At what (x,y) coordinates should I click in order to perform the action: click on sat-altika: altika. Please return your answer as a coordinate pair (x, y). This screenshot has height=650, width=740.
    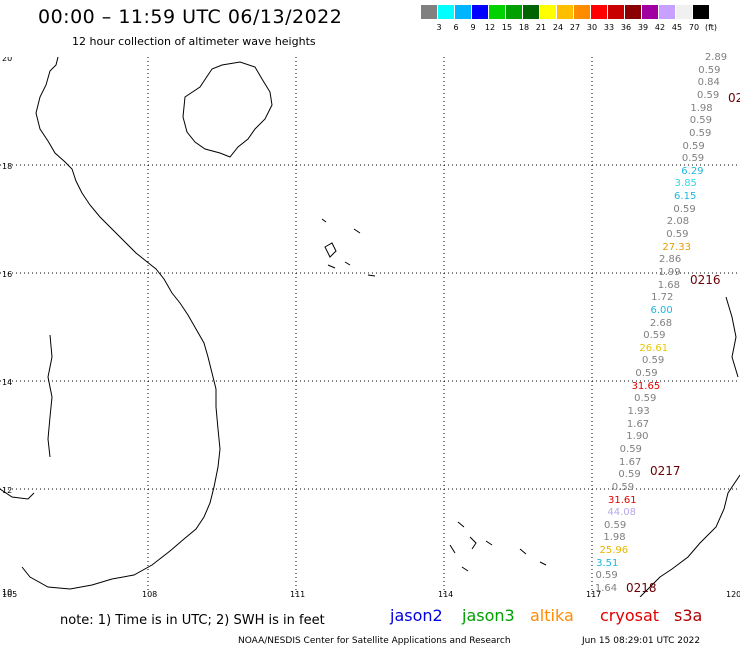
    Looking at the image, I should click on (552, 615).